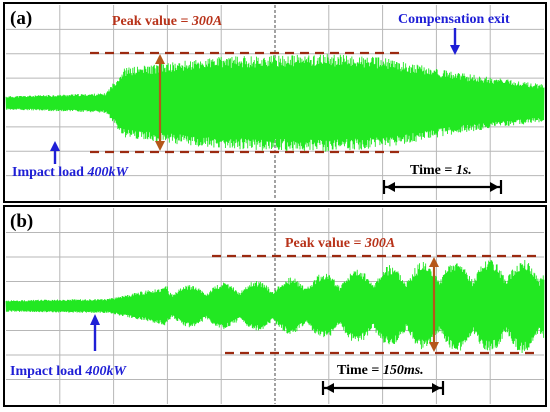  Describe the element at coordinates (68, 371) in the screenshot. I see `panel-b-impact-label: Impact load 400kW` at that location.